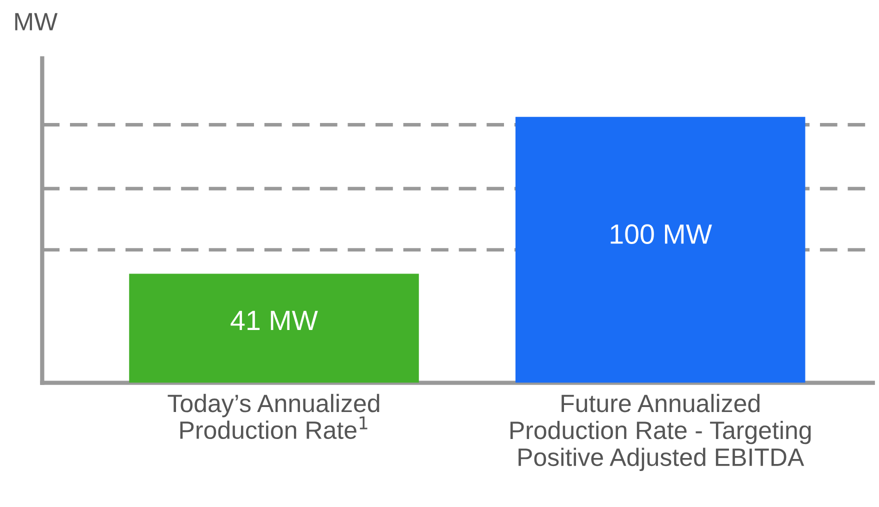 The height and width of the screenshot is (507, 879). Describe the element at coordinates (661, 234) in the screenshot. I see `data-label: 100 MW` at that location.